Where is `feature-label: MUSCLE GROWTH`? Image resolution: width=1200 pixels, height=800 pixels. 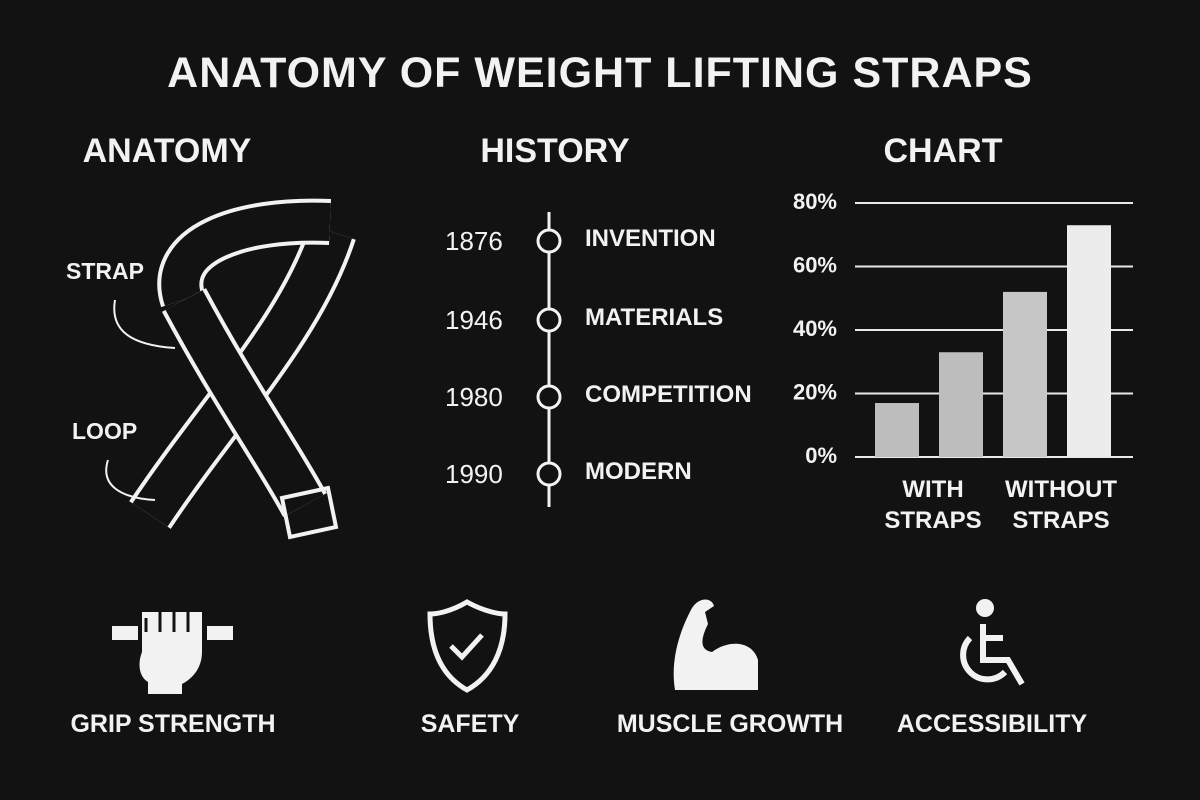 feature-label: MUSCLE GROWTH is located at coordinates (730, 724).